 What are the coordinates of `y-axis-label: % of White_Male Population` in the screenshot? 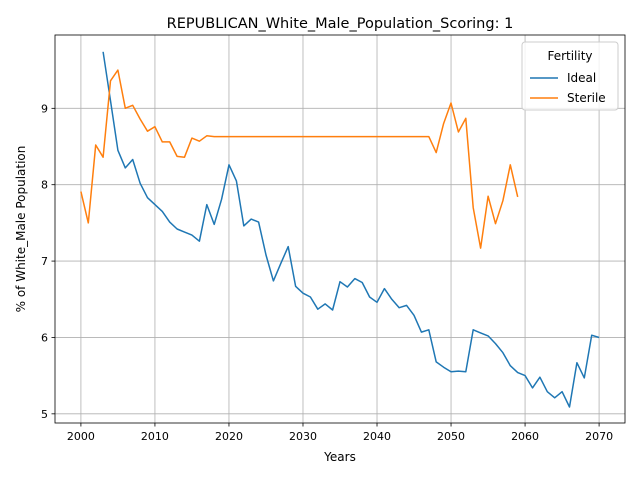 It's located at (21, 229).